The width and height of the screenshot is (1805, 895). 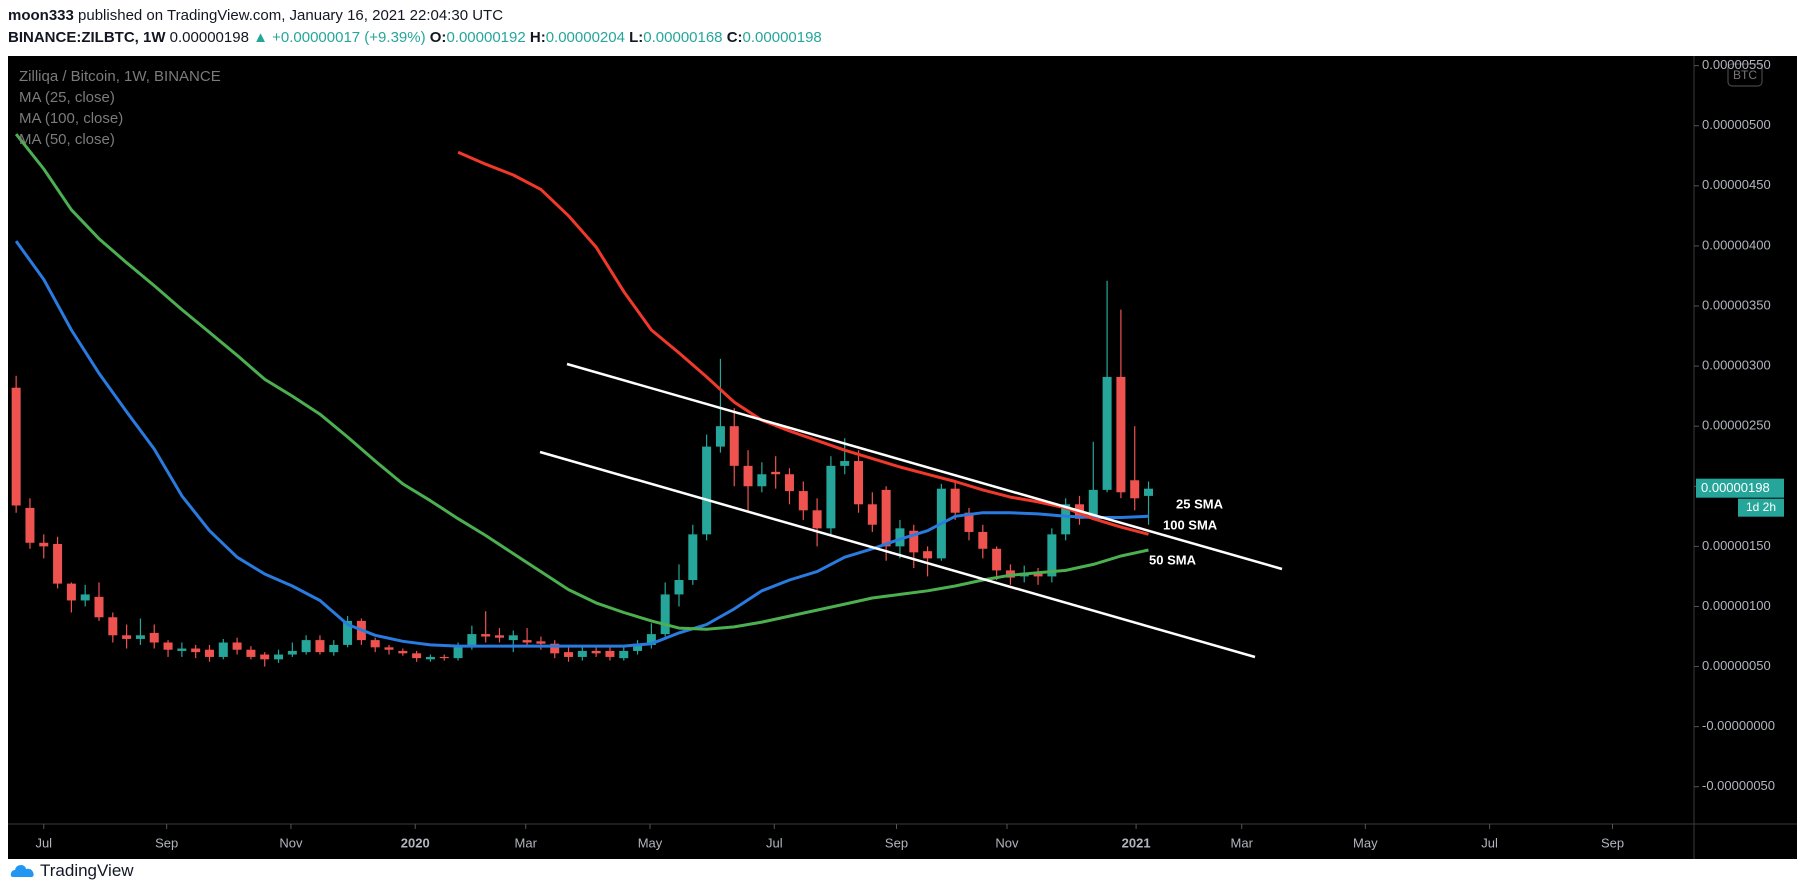 What do you see at coordinates (22, 871) in the screenshot?
I see `logo` at bounding box center [22, 871].